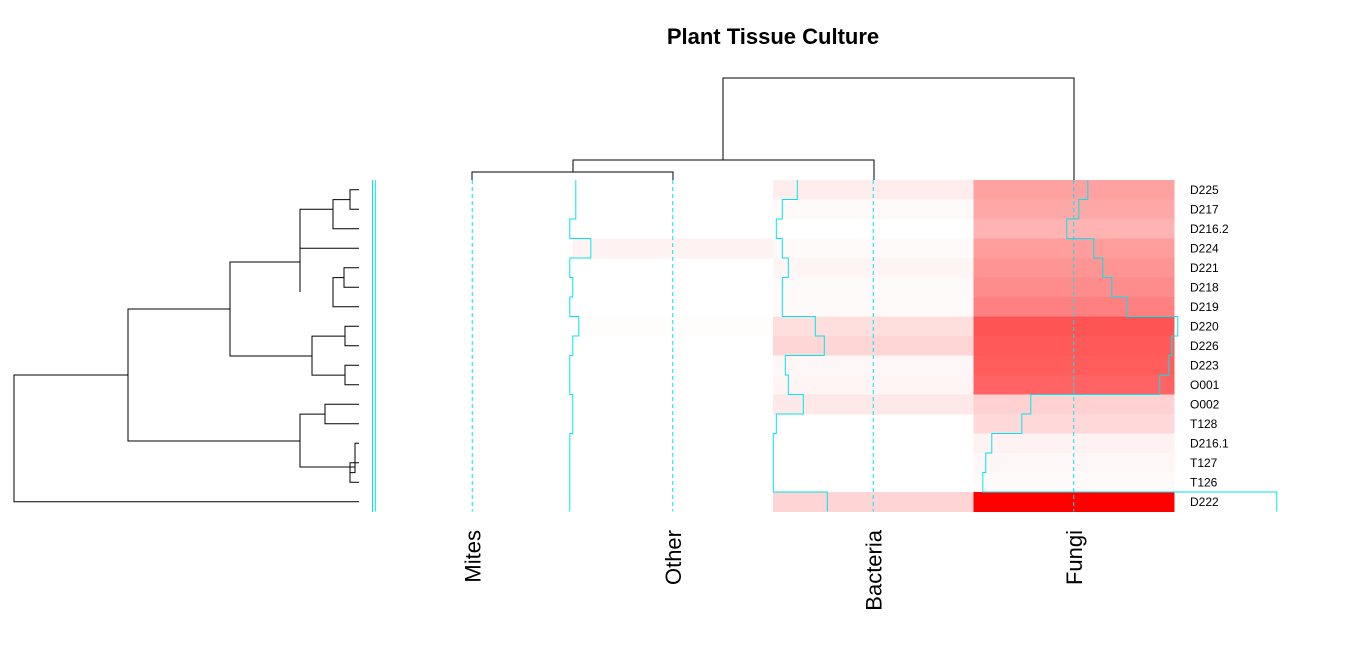  Describe the element at coordinates (1204, 482) in the screenshot. I see `row-label: T126` at that location.